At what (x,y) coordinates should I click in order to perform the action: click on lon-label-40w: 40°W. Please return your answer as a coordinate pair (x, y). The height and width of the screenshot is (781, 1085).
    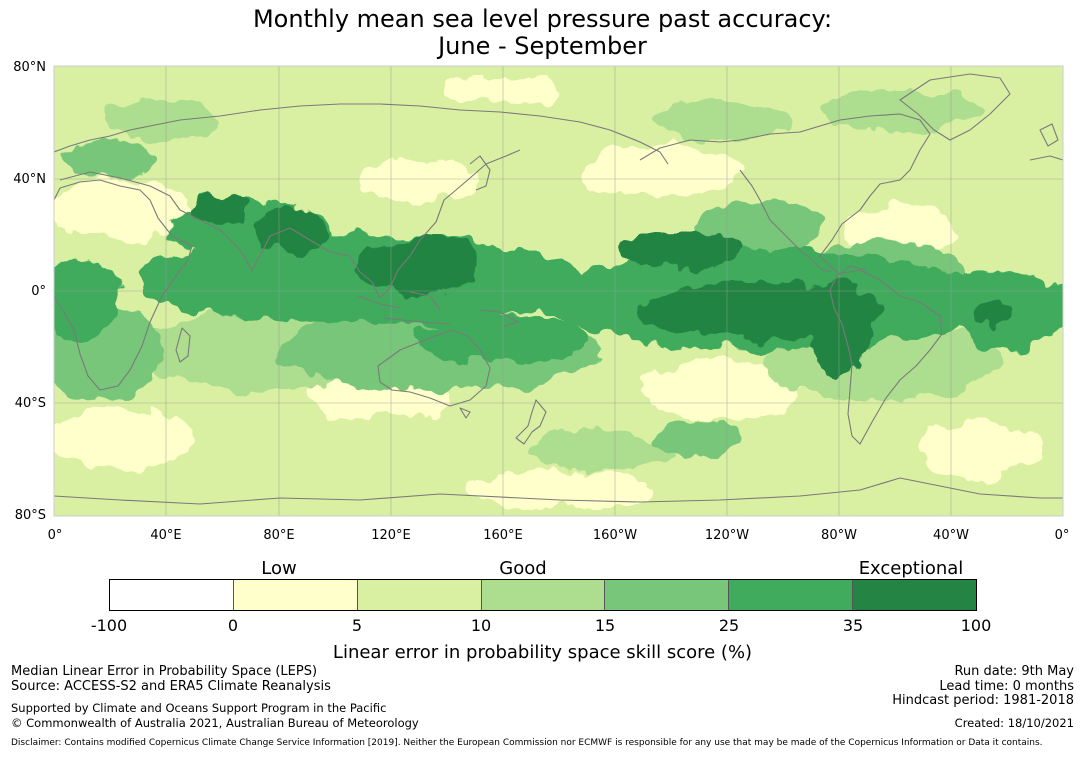
    Looking at the image, I should click on (951, 535).